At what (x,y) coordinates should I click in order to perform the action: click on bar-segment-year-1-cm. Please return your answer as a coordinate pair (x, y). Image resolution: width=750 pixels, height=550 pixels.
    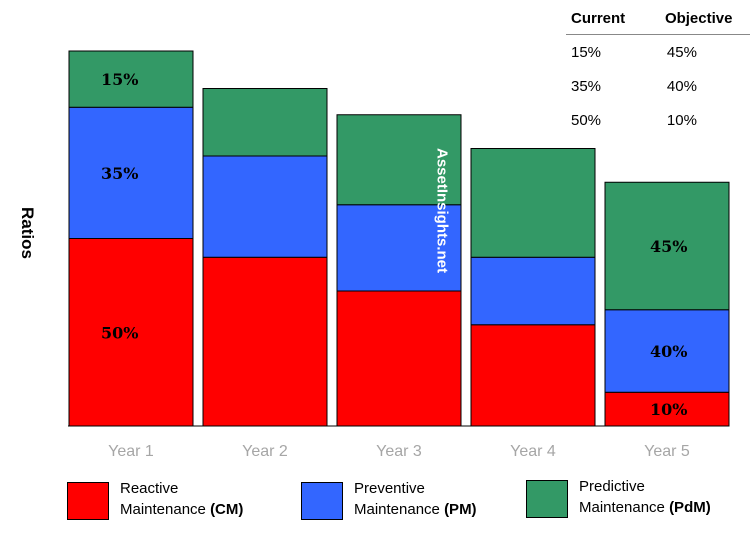
    Looking at the image, I should click on (131, 332).